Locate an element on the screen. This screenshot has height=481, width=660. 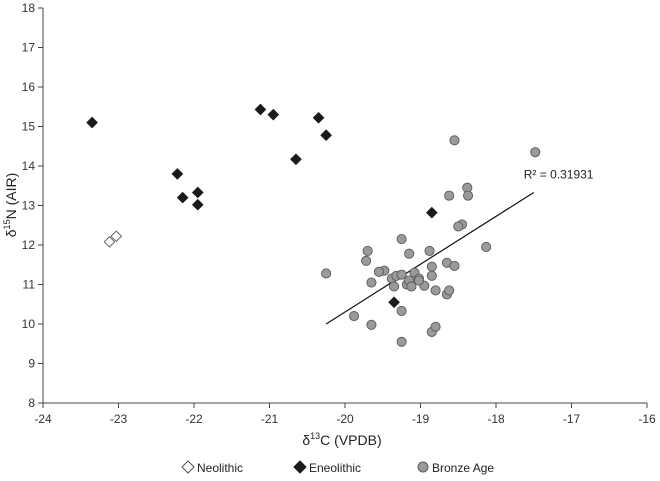
x-axis-title: δ13C (VPDB) is located at coordinates (341, 439).